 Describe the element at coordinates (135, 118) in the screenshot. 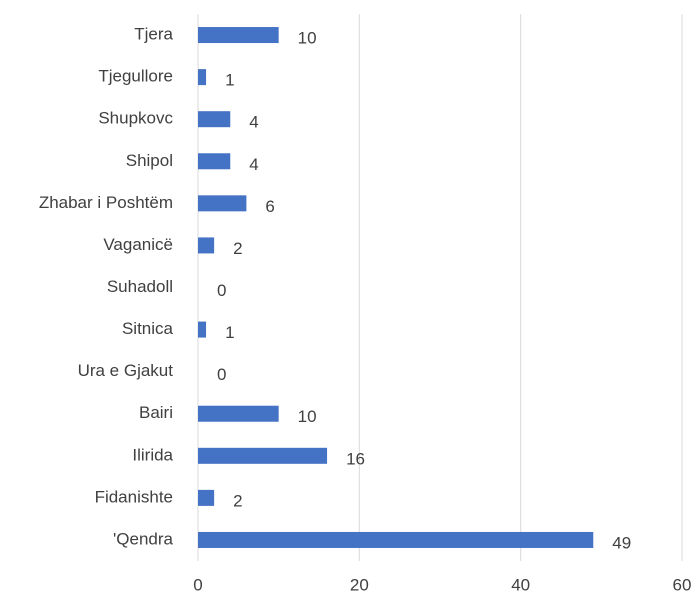

I see `y-tick-label: Shupkovc` at that location.